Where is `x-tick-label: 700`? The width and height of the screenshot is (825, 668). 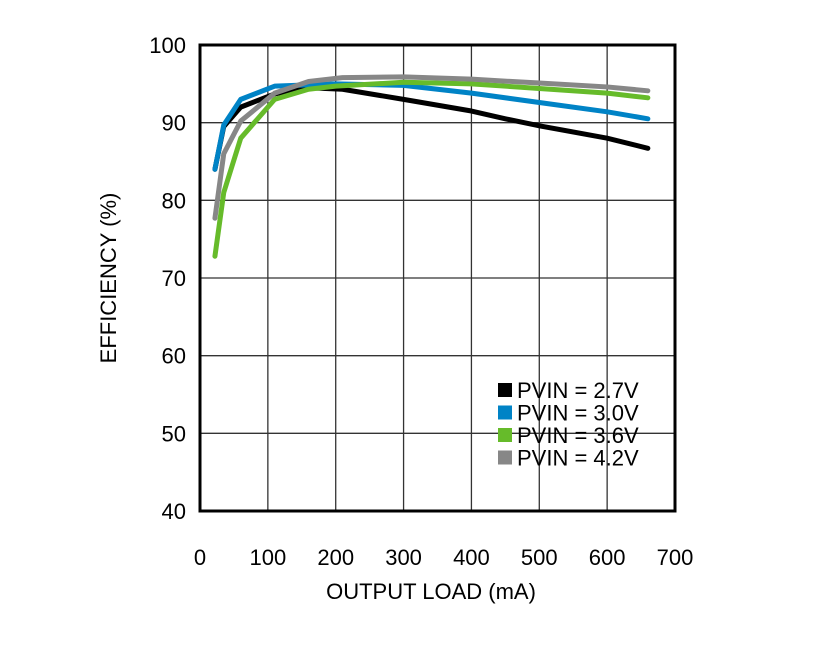
x-tick-label: 700 is located at coordinates (675, 557).